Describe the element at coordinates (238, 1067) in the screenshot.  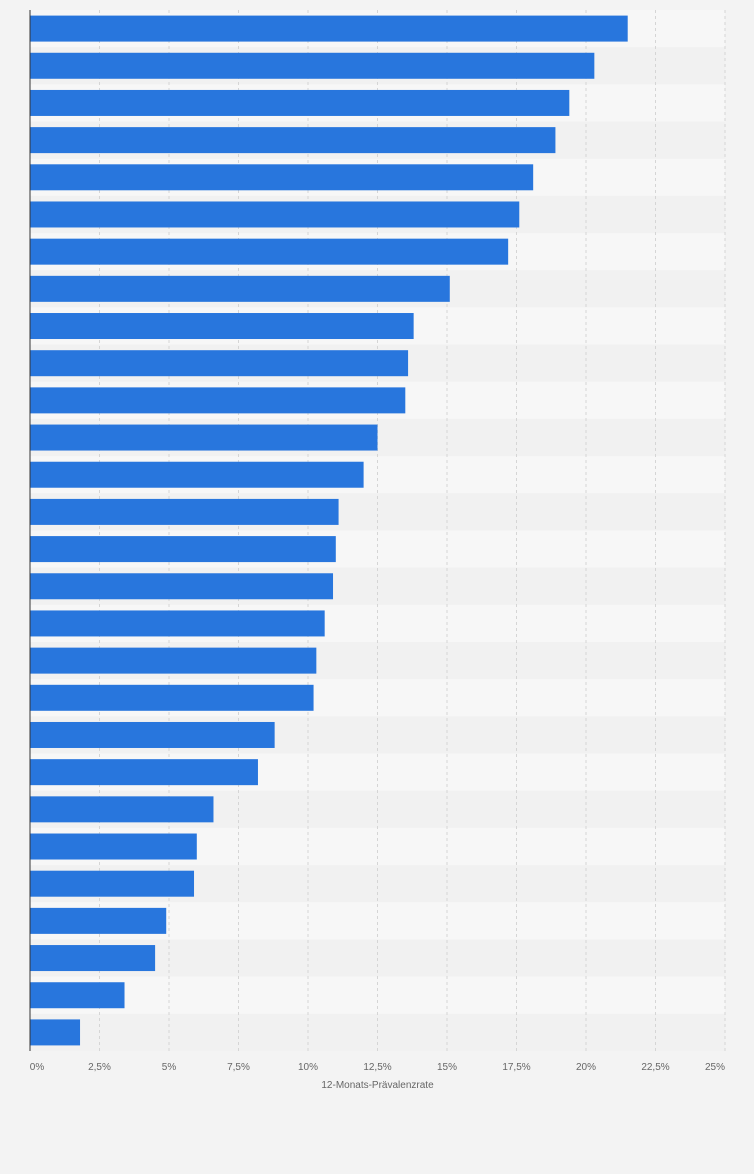
I see `x-tick-label: 7,5%` at that location.